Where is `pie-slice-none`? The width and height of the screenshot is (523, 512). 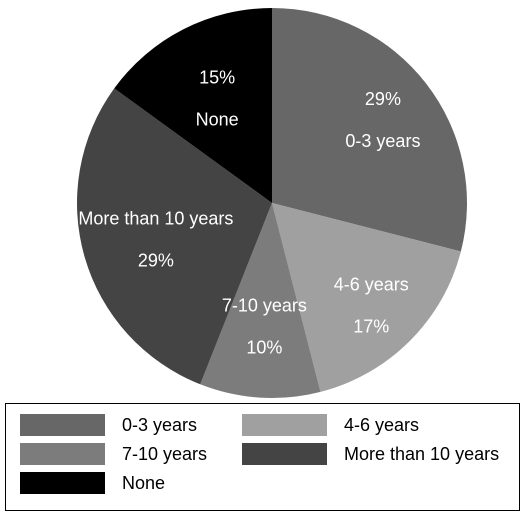 pie-slice-none is located at coordinates (193, 105).